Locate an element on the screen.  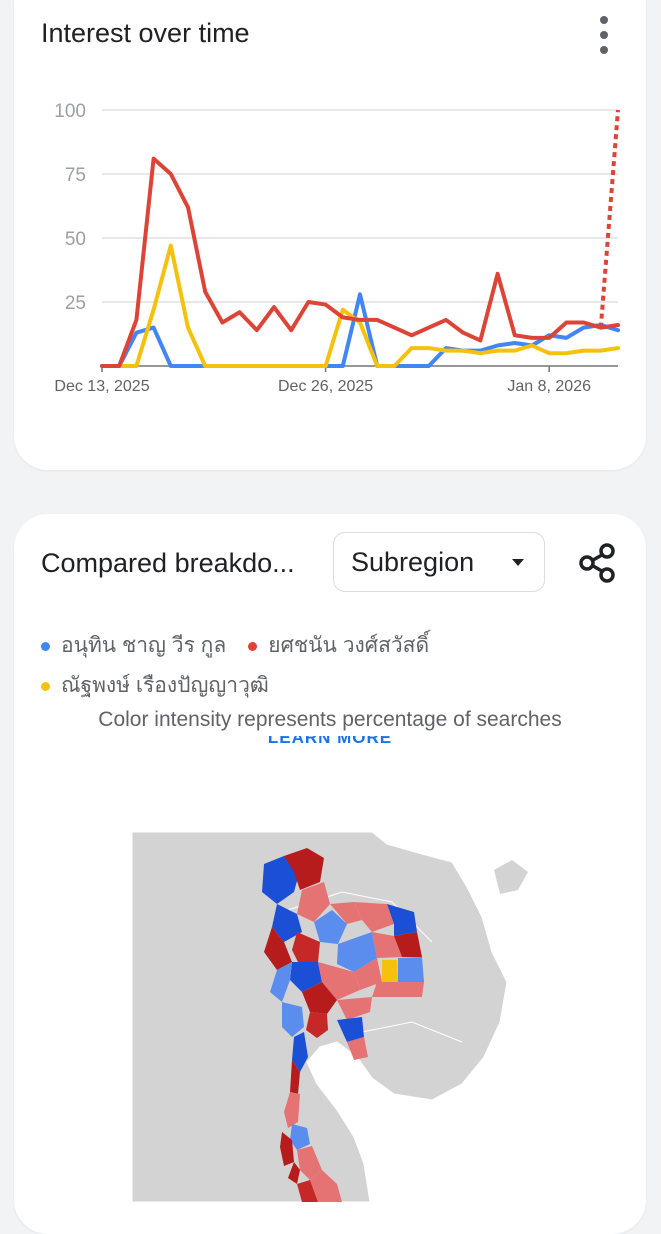
learn-more-link: LEARN MORE is located at coordinates (330, 742).